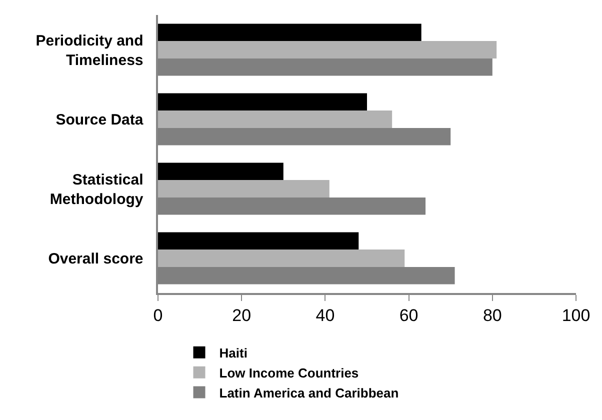 The image size is (602, 420). I want to click on legend-label: Low Income Countries, so click(289, 372).